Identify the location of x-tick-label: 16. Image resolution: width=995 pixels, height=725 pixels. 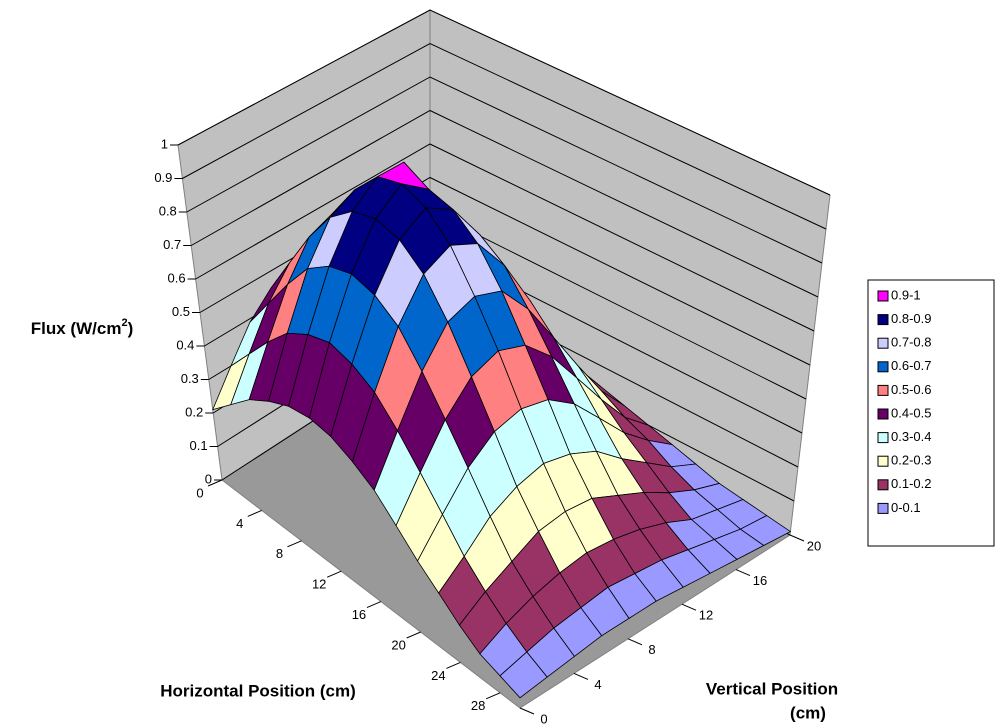
(359, 614).